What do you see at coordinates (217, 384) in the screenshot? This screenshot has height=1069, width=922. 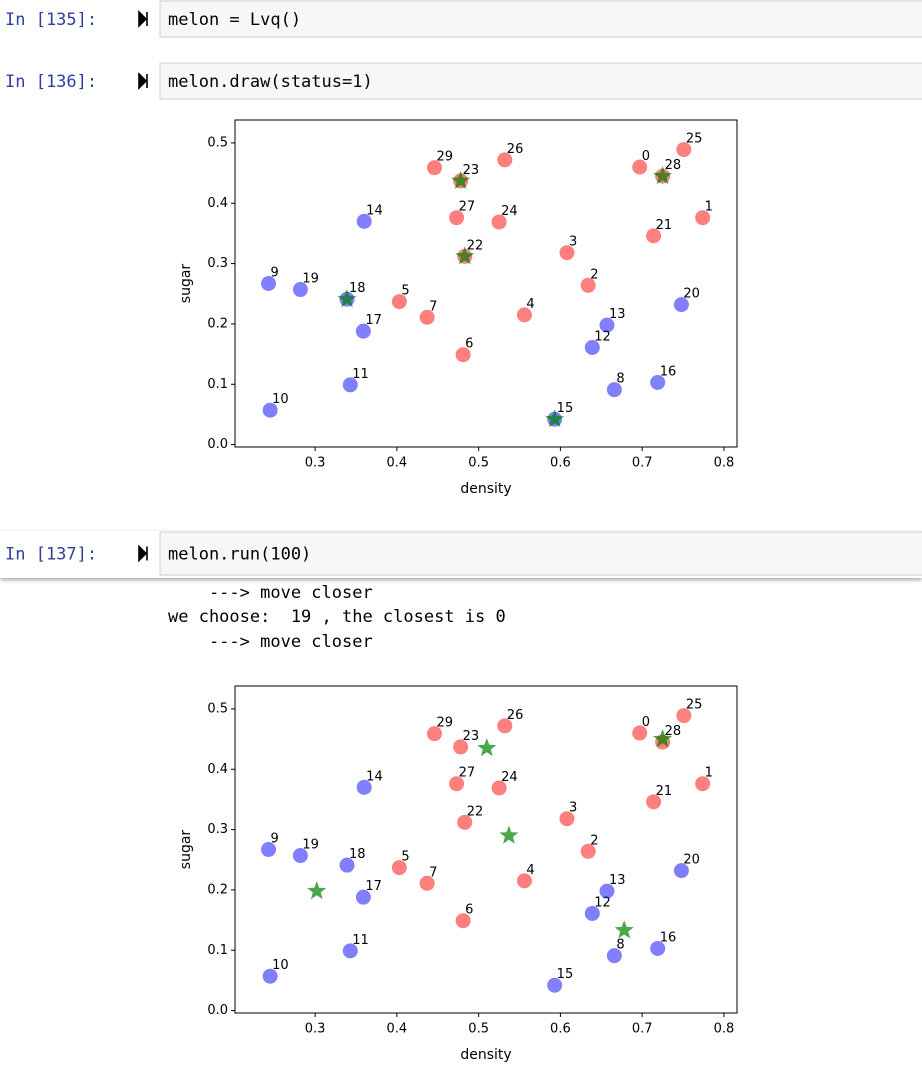 I see `y-tick-label: 0.1` at bounding box center [217, 384].